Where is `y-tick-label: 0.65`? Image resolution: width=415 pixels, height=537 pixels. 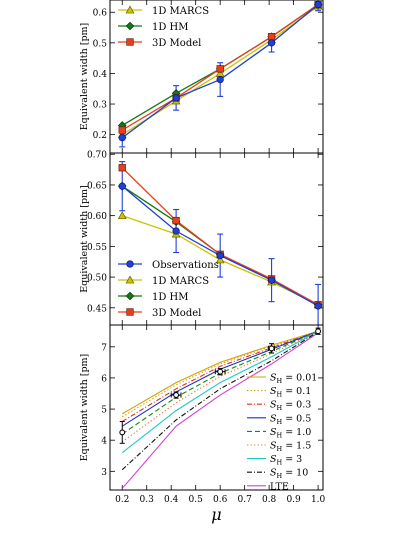 y-tick-label: 0.65 is located at coordinates (97, 186).